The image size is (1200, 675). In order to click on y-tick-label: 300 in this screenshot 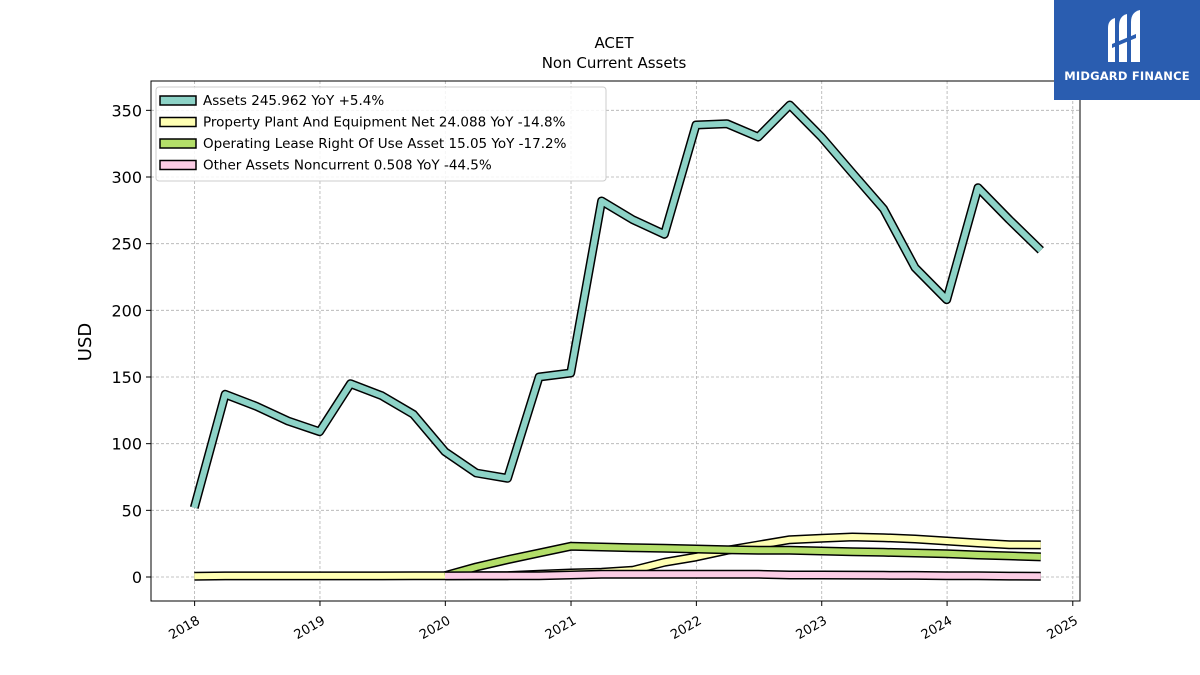, I will do `click(126, 177)`.